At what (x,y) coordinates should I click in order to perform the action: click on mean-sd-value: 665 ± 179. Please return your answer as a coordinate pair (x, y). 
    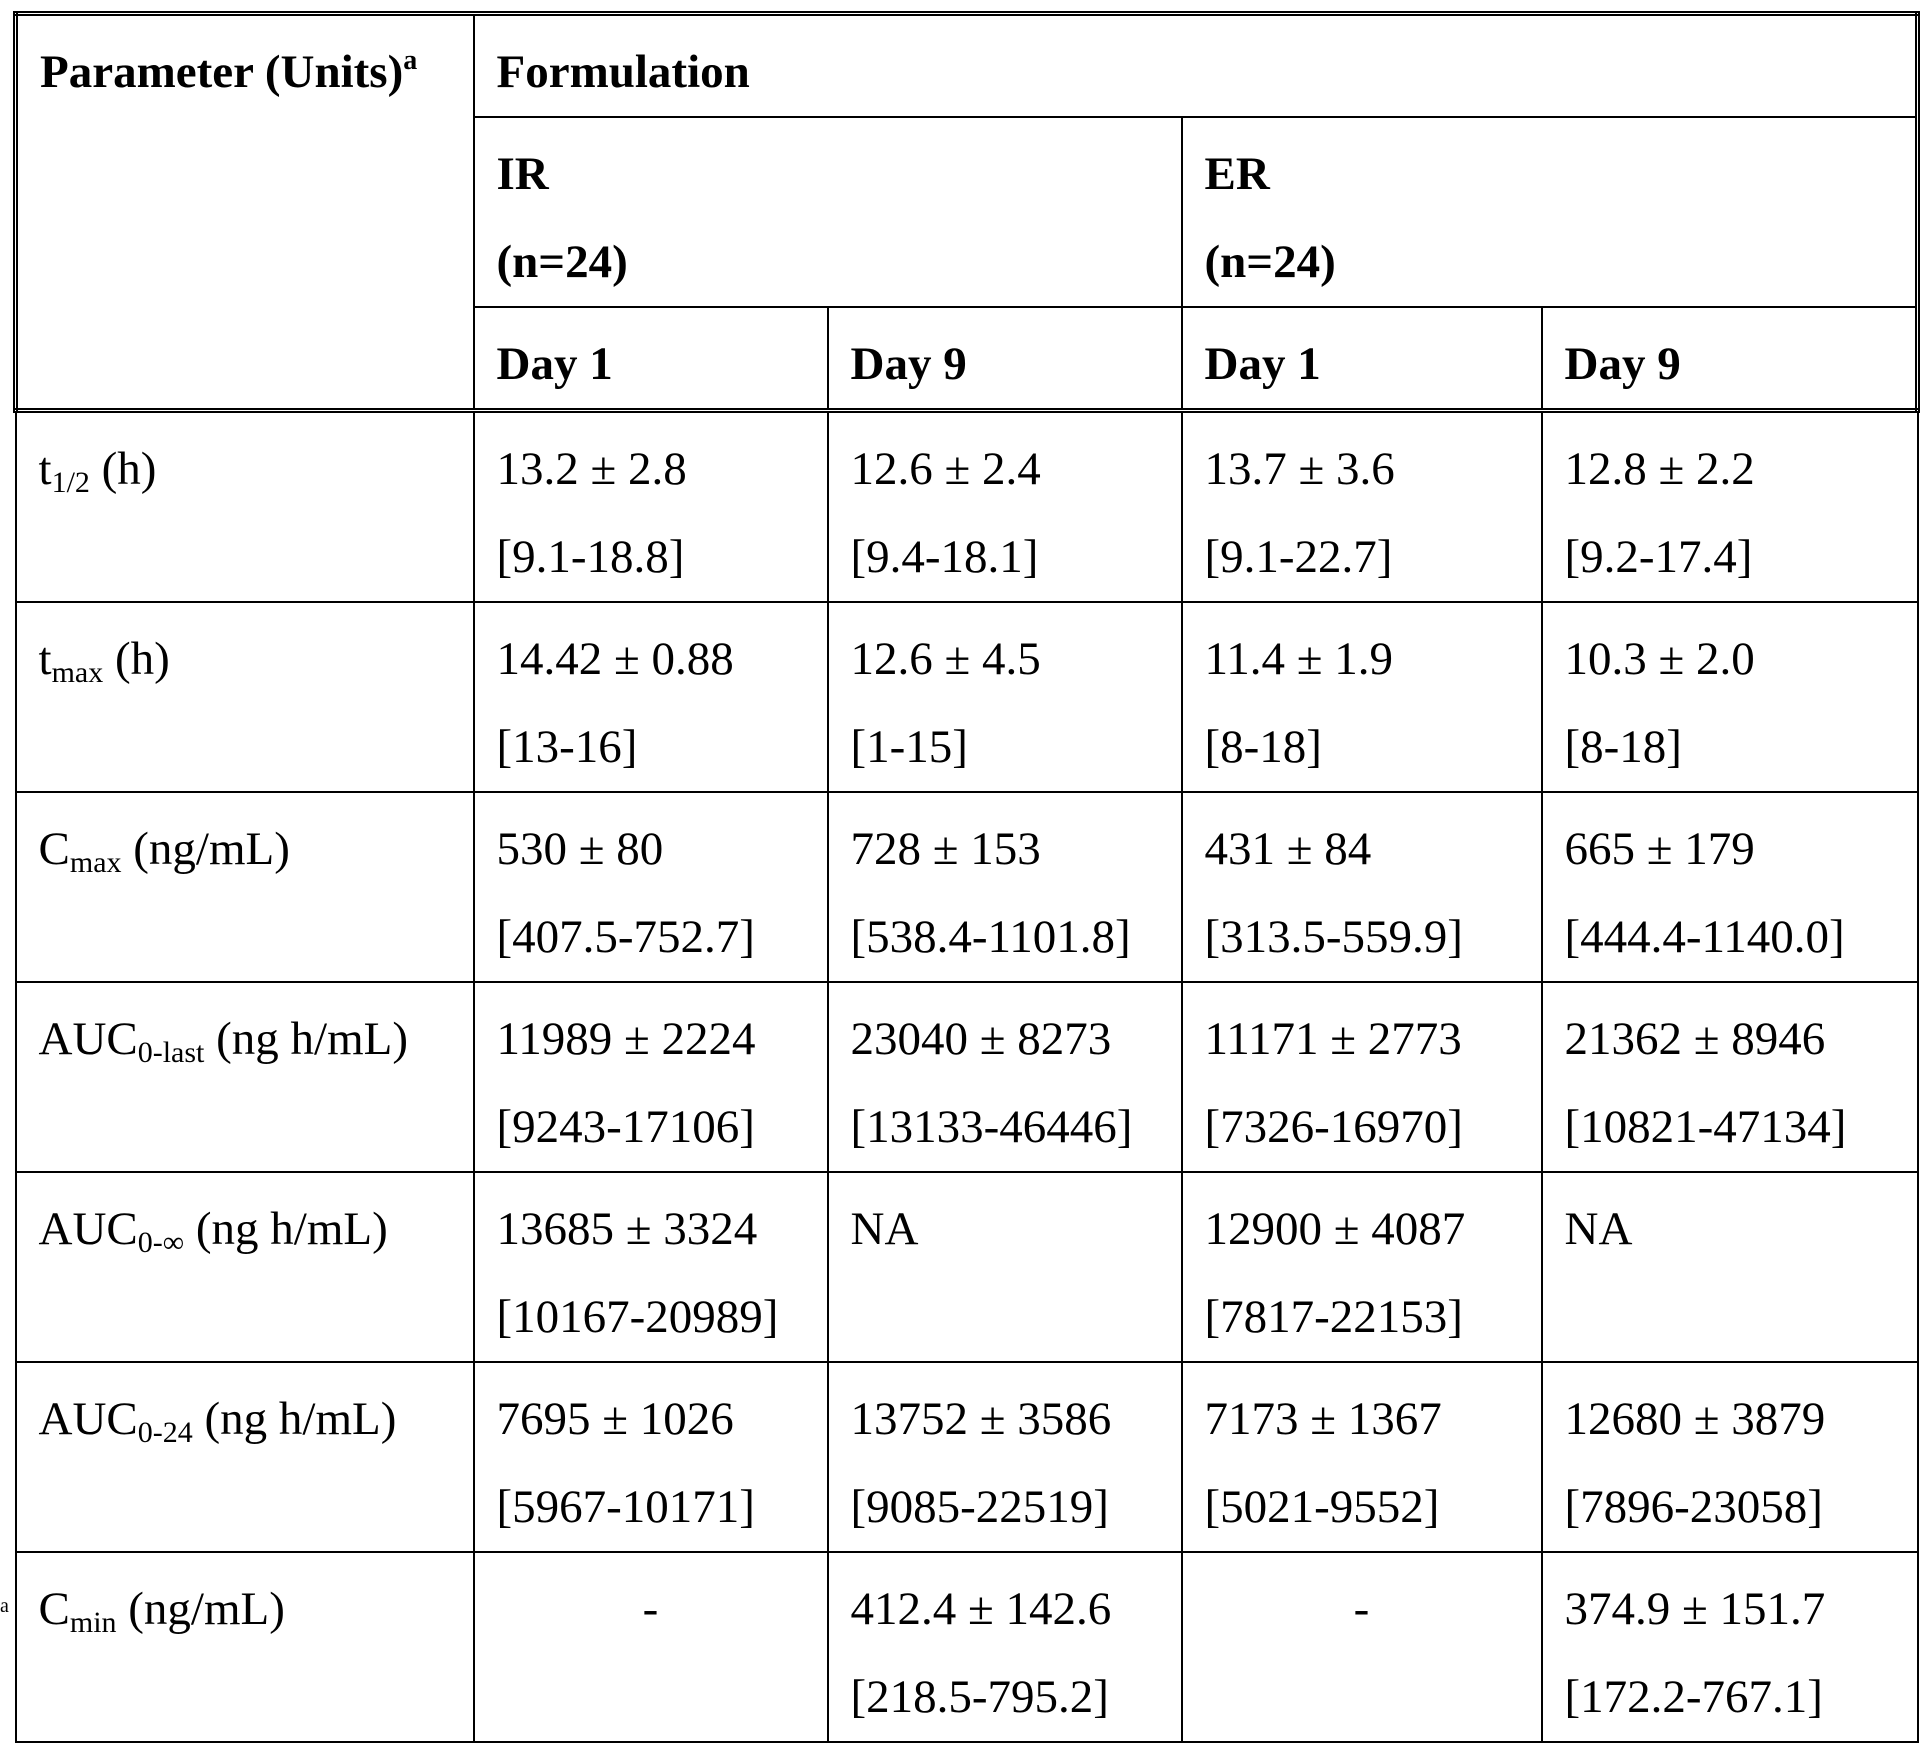
    Looking at the image, I should click on (1730, 849).